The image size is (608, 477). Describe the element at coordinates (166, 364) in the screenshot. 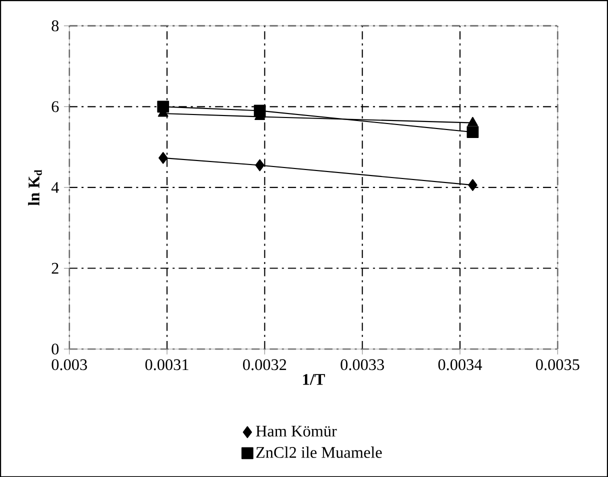

I see `x-tick-label: 0.0031` at that location.